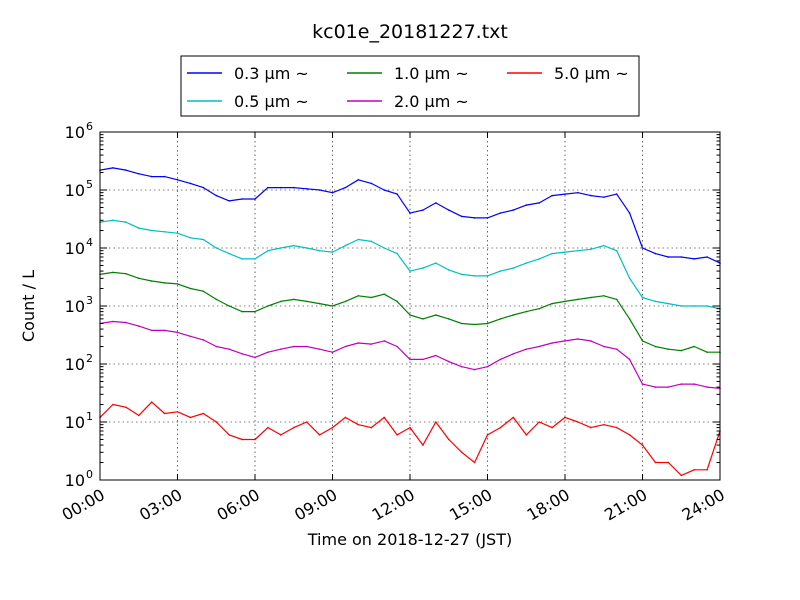  I want to click on x-tick-label: 06:00, so click(238, 505).